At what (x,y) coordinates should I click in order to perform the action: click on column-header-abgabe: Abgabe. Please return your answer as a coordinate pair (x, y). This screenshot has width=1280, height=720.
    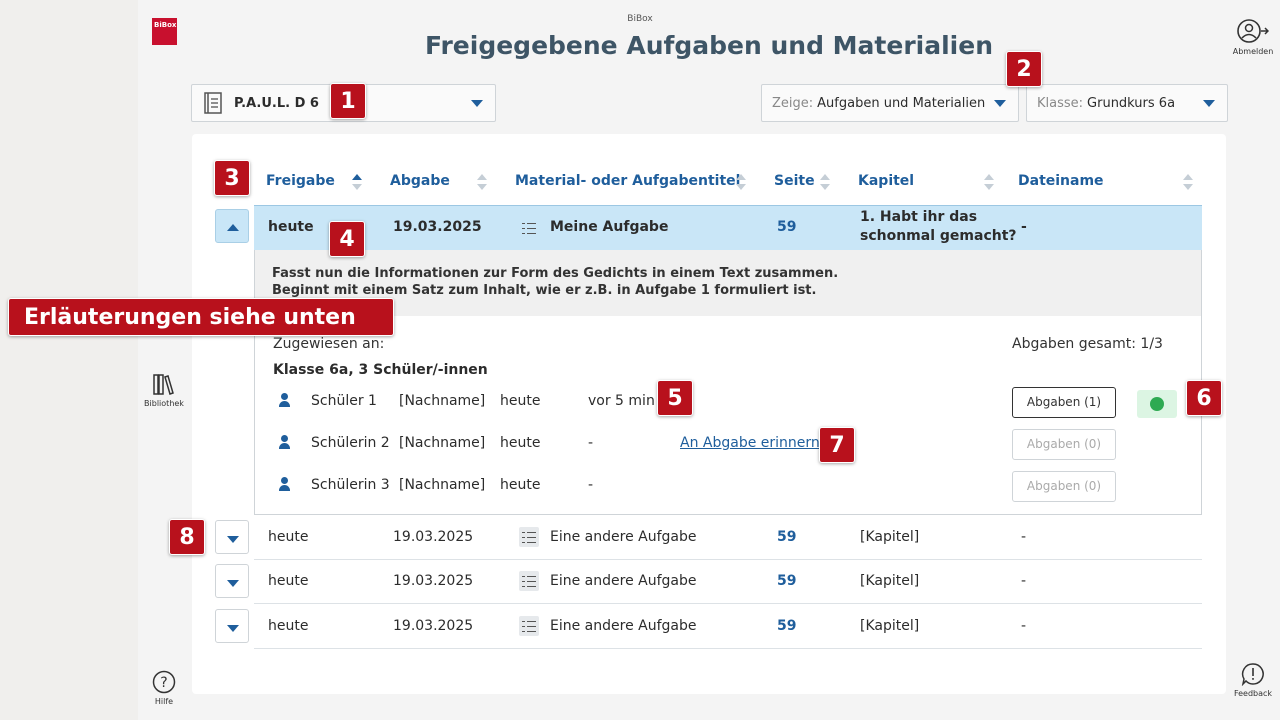
    Looking at the image, I should click on (420, 181).